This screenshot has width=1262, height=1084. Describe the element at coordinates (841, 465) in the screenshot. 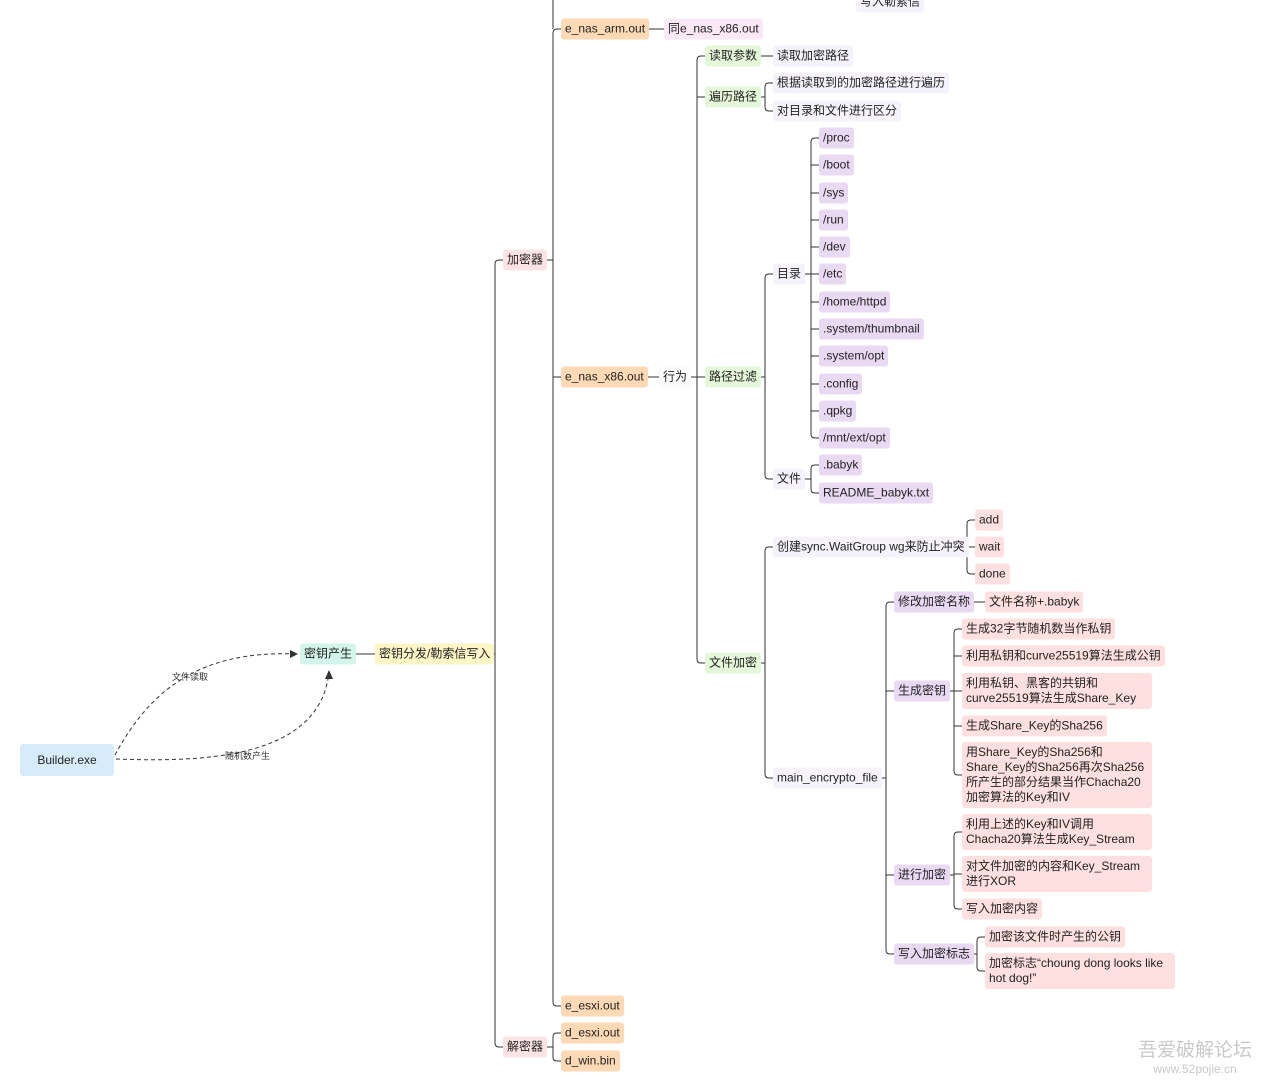

I see `node: .babyk` at that location.